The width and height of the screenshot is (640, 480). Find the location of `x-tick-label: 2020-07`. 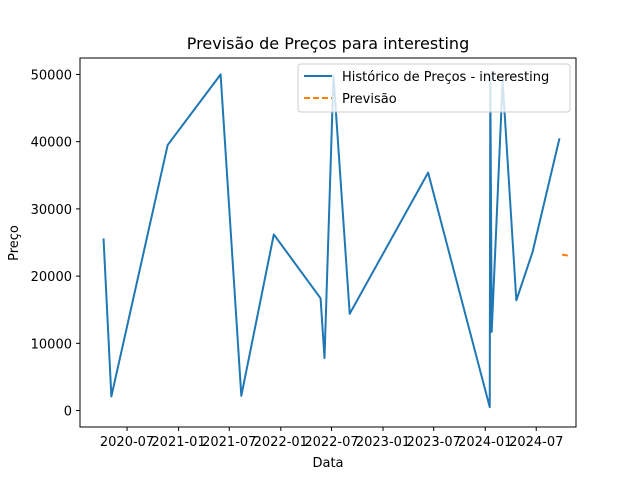

x-tick-label: 2020-07 is located at coordinates (127, 442).